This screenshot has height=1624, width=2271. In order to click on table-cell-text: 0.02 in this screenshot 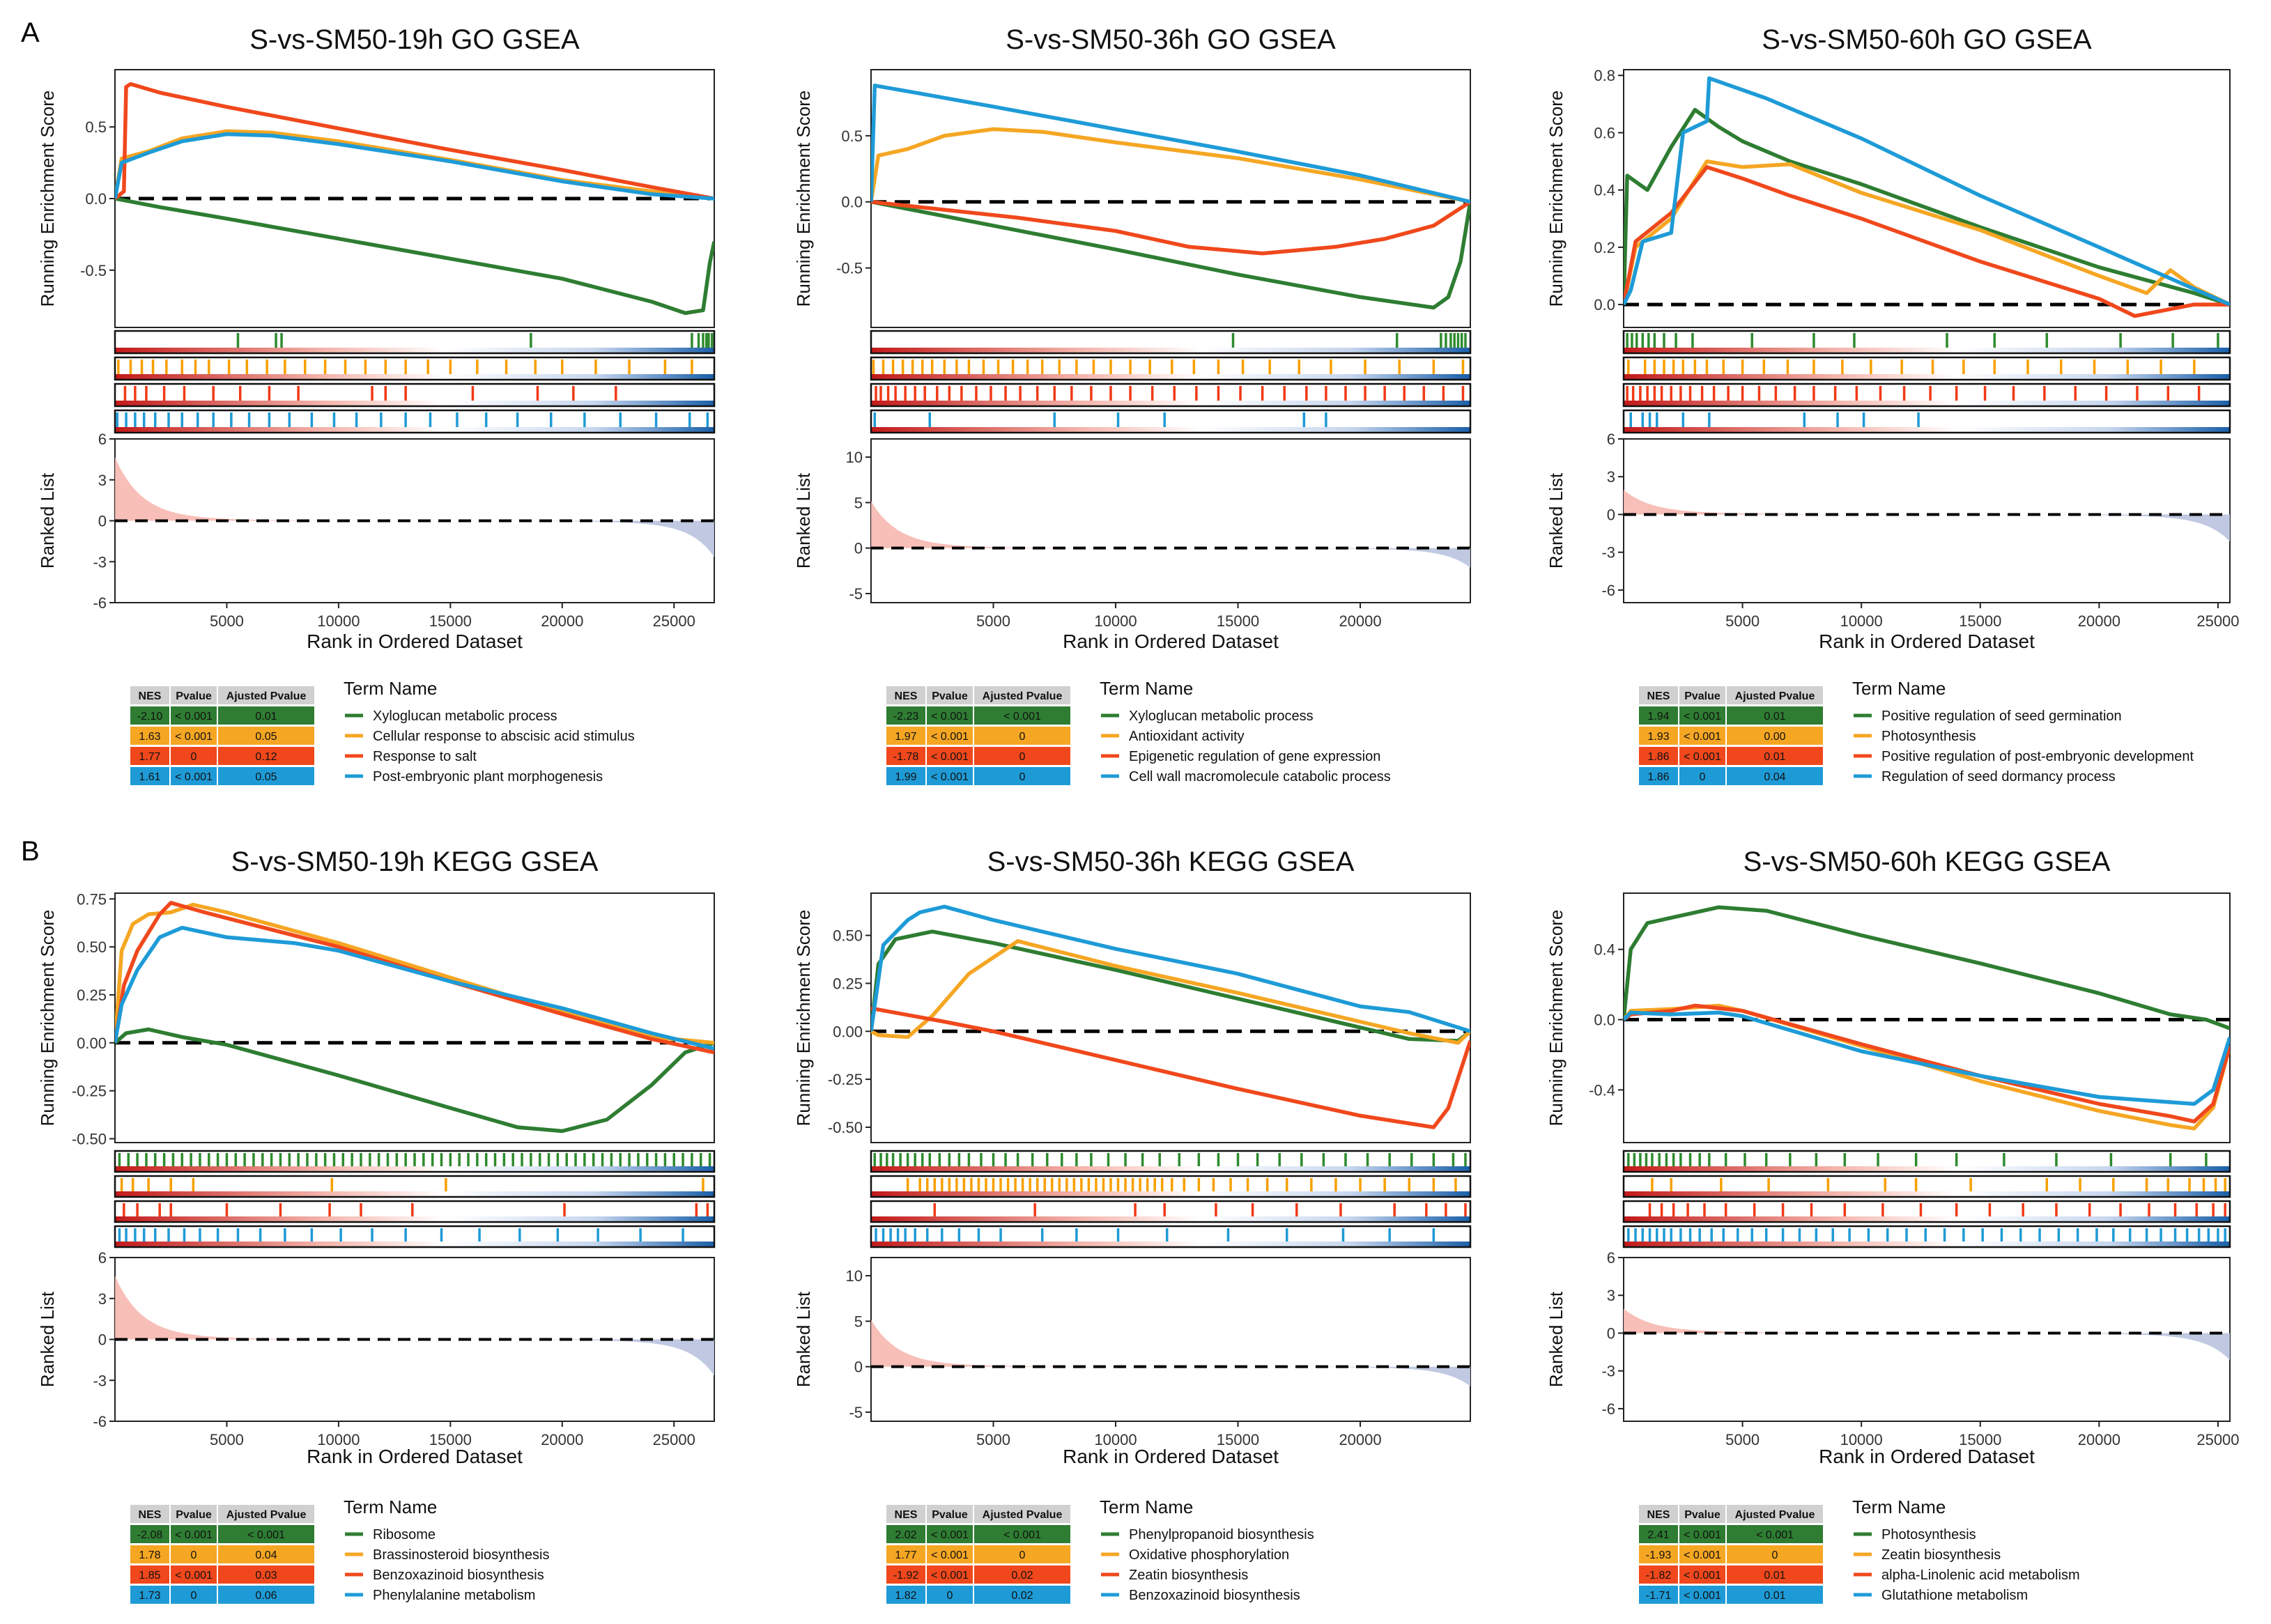, I will do `click(1022, 1576)`.